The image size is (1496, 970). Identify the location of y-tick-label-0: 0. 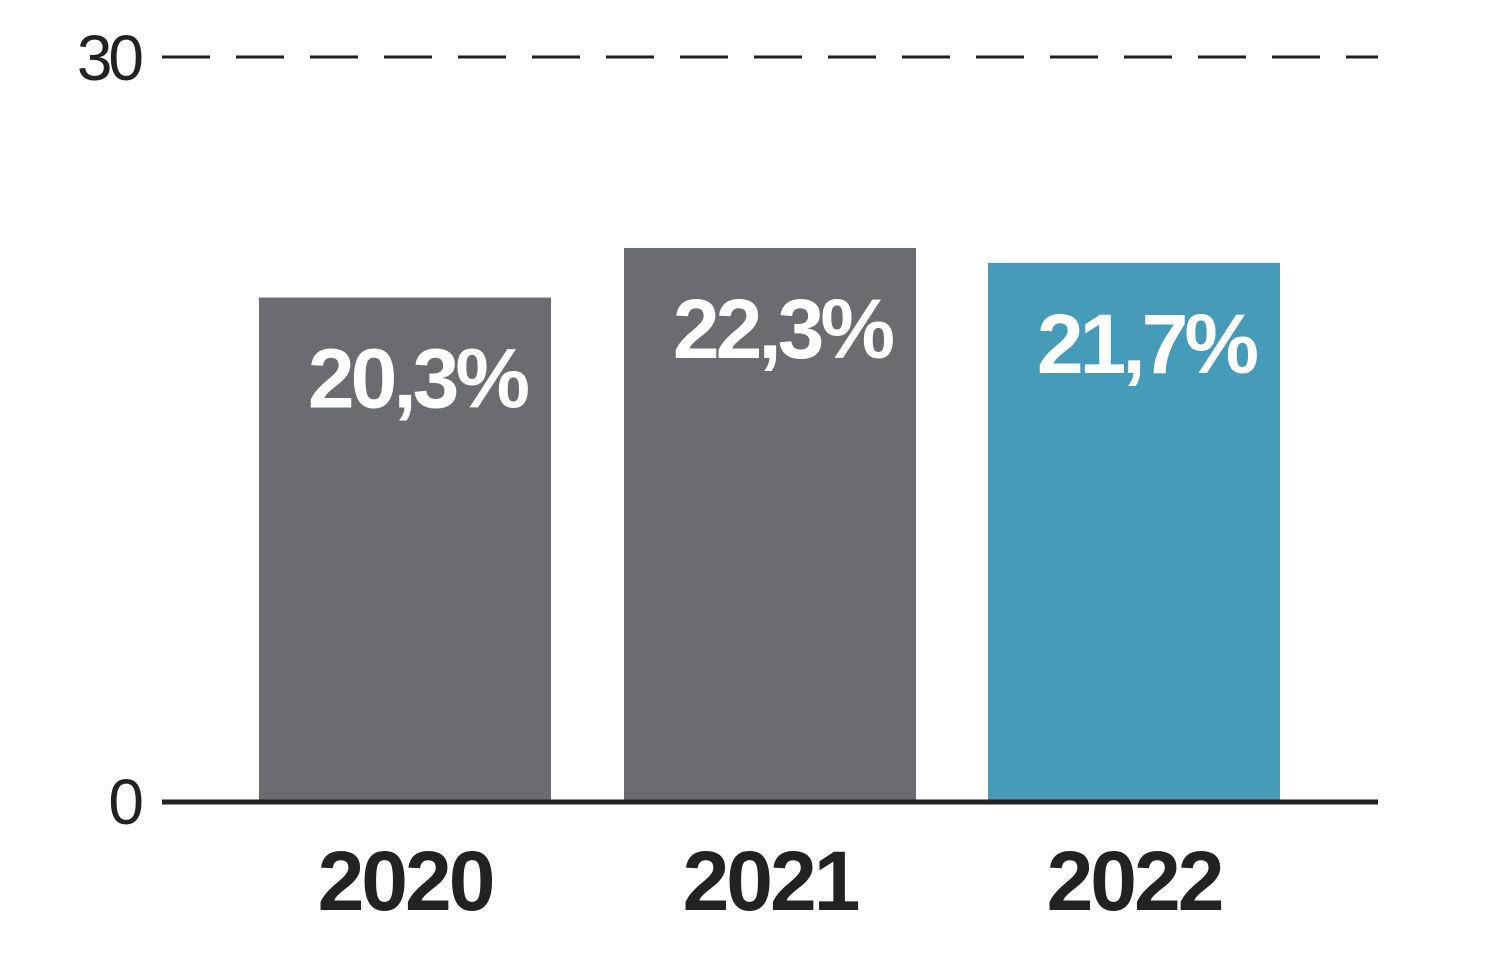
(125, 802).